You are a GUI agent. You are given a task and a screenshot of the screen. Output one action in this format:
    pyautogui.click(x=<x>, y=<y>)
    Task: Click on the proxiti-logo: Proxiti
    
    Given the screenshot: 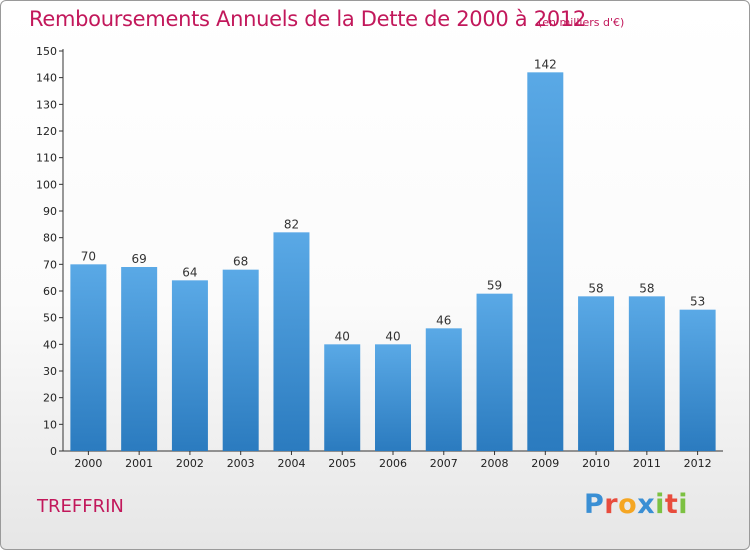 What is the action you would take?
    pyautogui.click(x=636, y=504)
    